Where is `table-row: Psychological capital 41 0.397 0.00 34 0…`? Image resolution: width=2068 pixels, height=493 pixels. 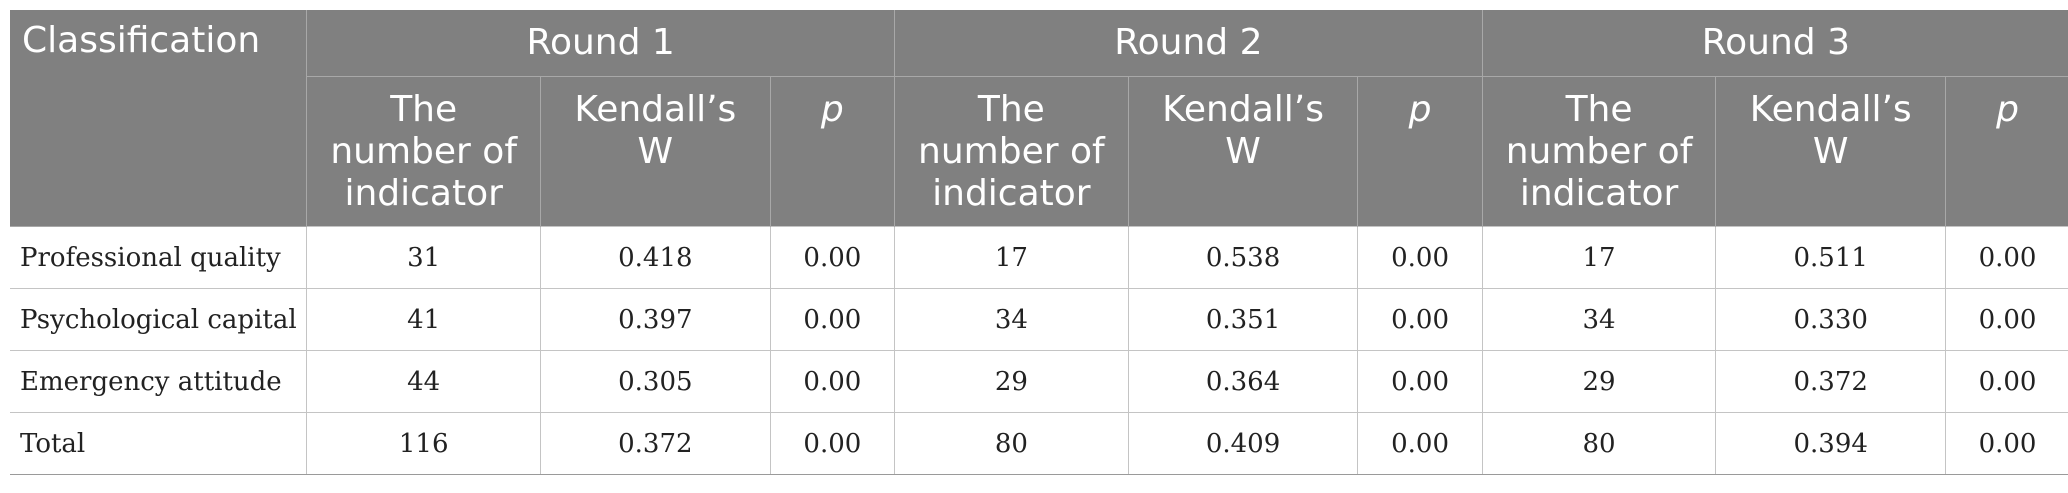
table-row: Psychological capital 41 0.397 0.00 34 0… is located at coordinates (1039, 319).